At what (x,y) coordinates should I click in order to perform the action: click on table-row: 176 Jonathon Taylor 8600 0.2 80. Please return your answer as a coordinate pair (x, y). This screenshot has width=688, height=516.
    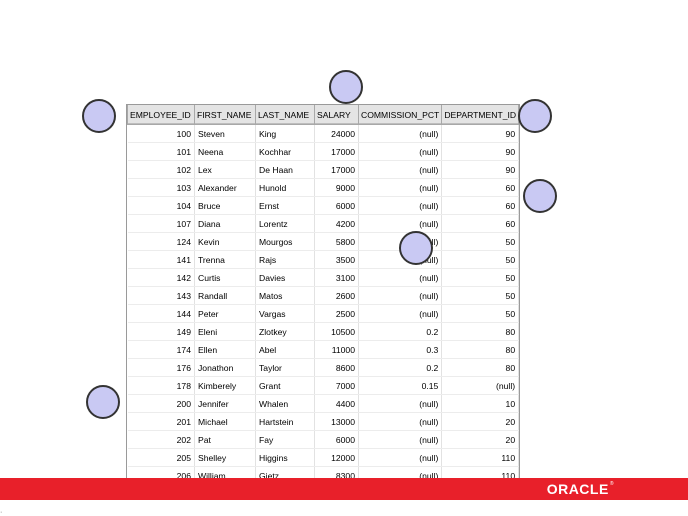
    Looking at the image, I should click on (323, 367).